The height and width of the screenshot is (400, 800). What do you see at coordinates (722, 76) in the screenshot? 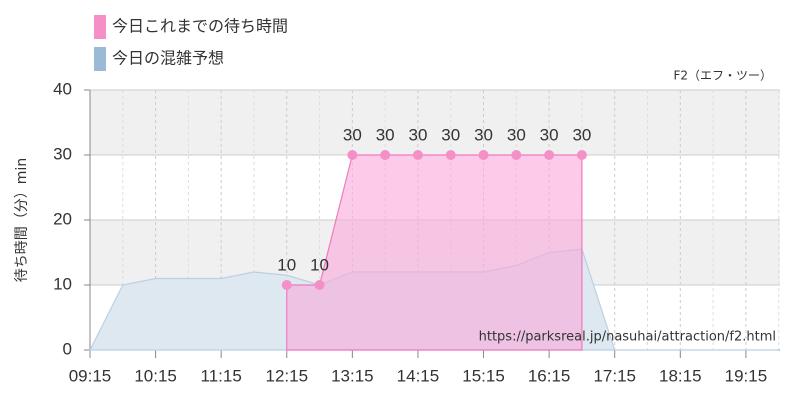
I see `subtitle: F2（エフ・ツー）` at bounding box center [722, 76].